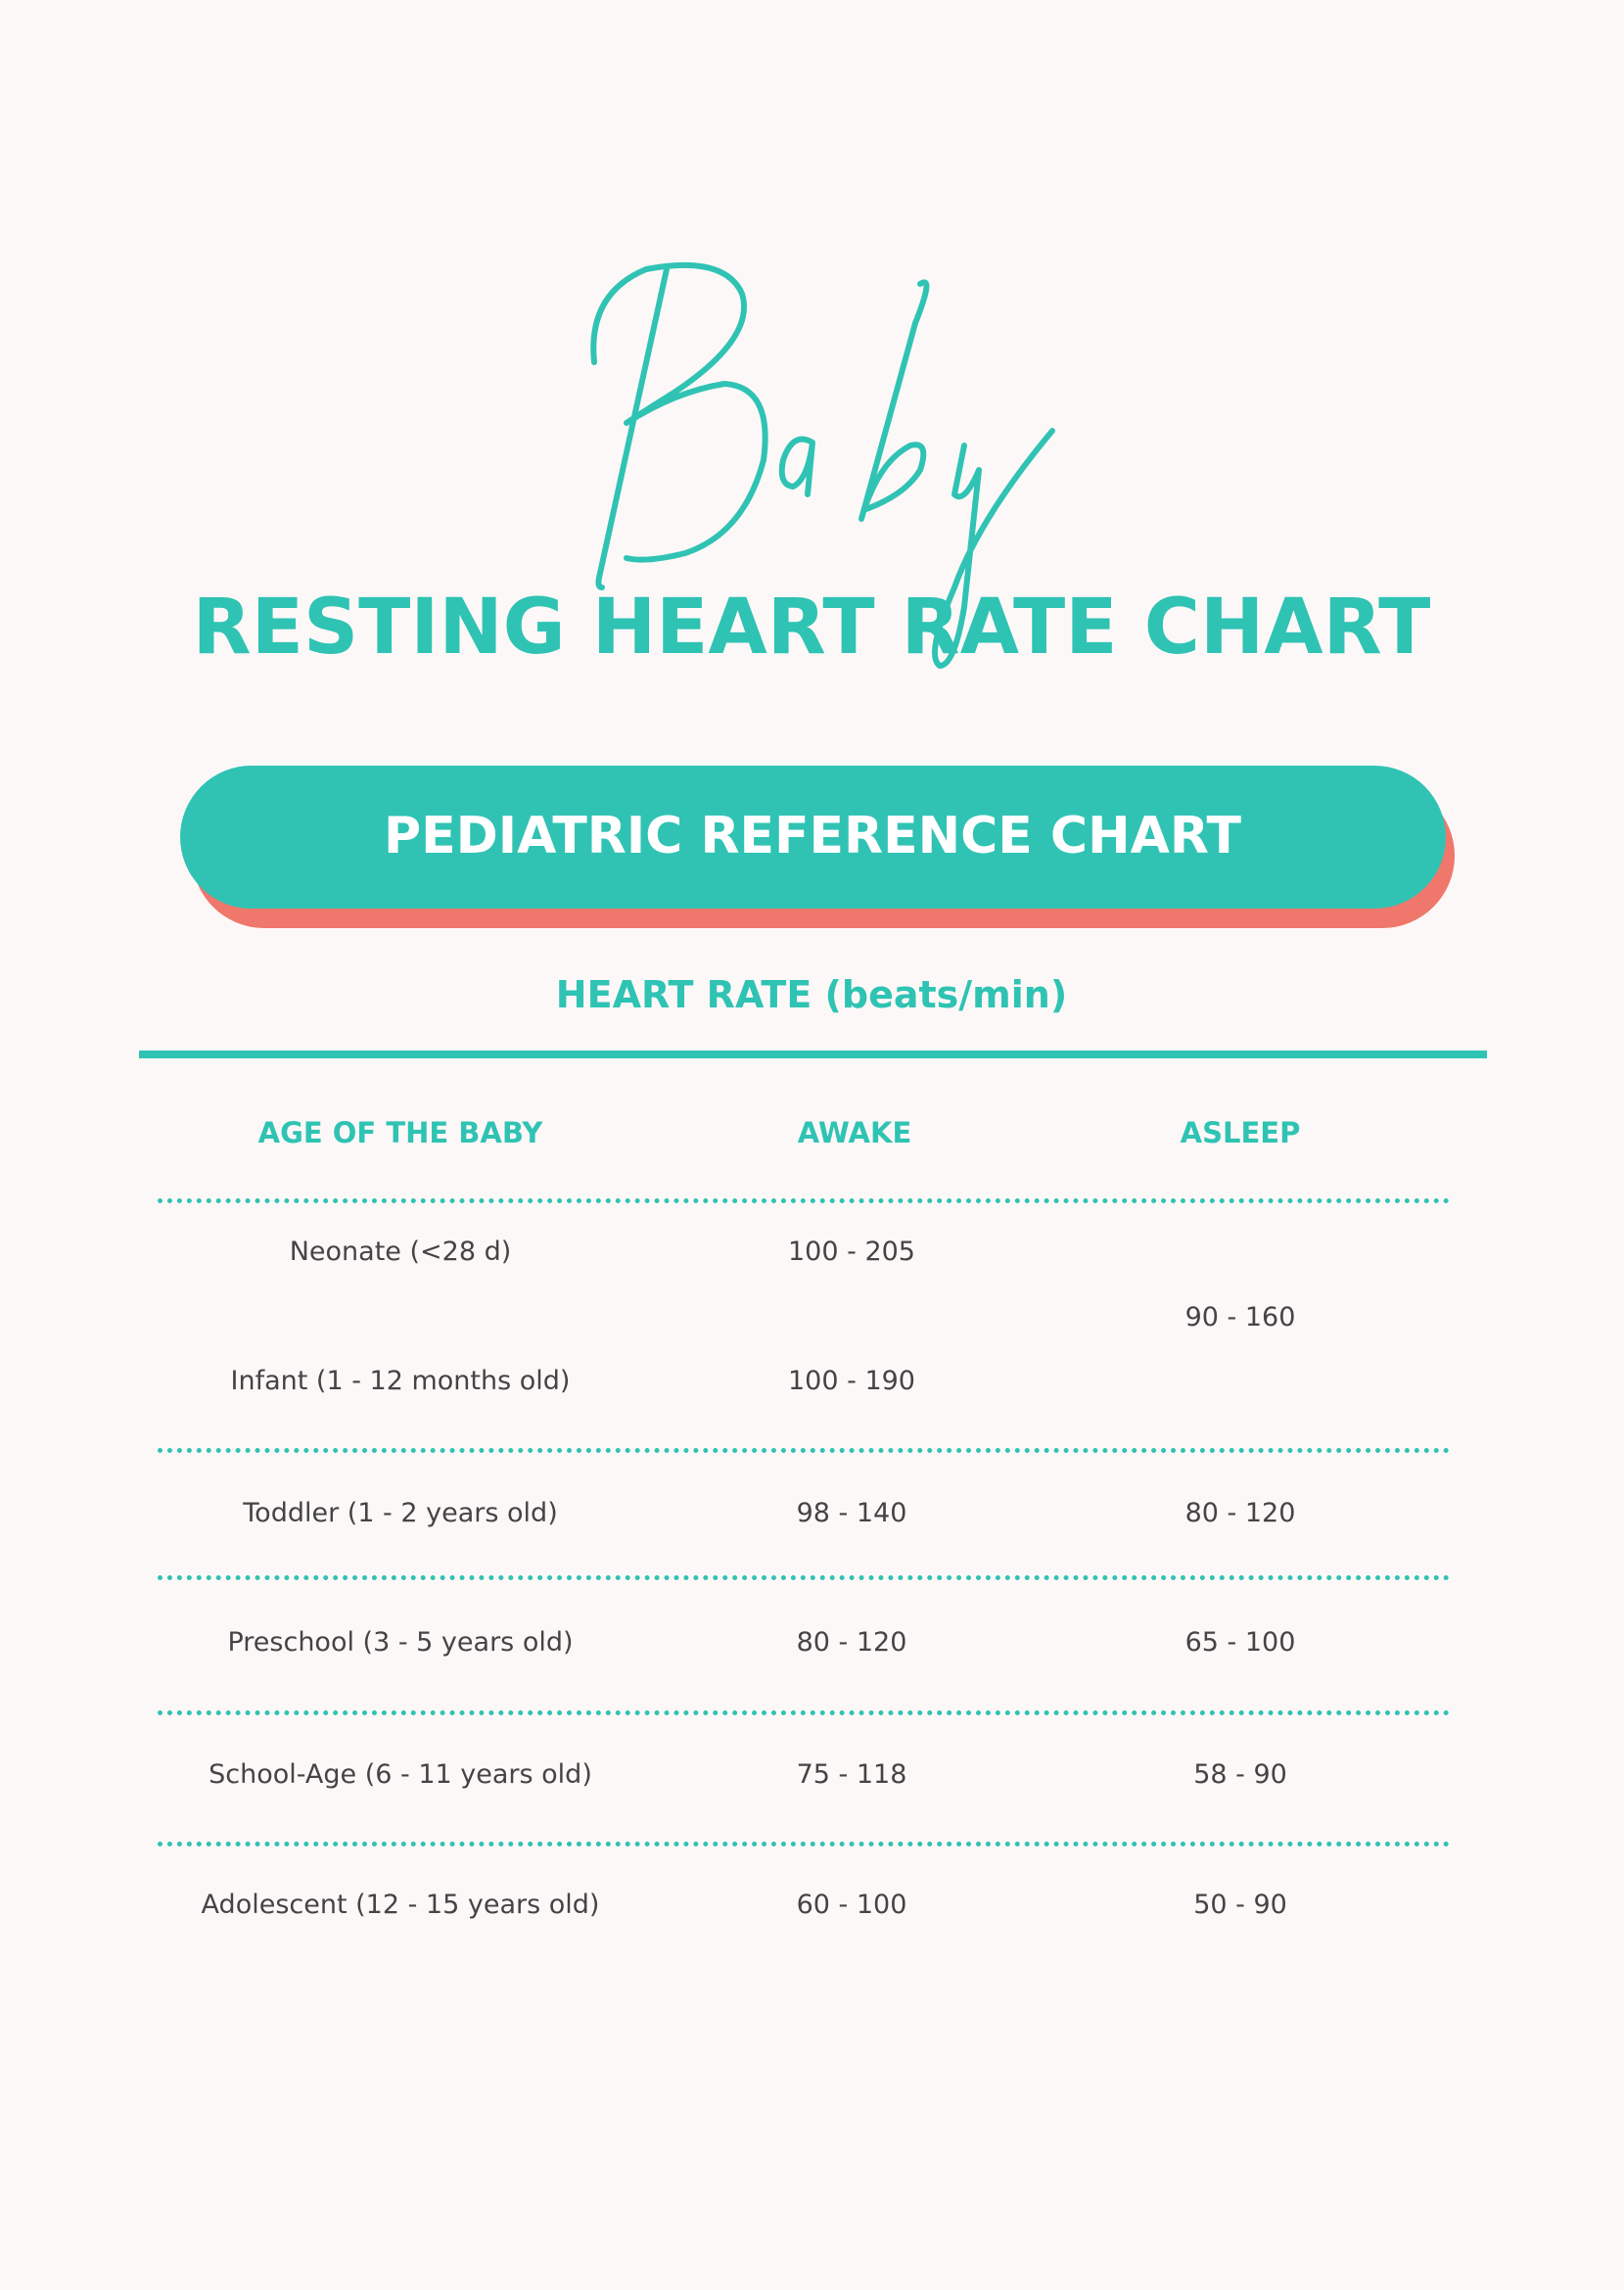 This screenshot has width=1624, height=2290. I want to click on cell-age: Neonate (<28 d), so click(401, 1252).